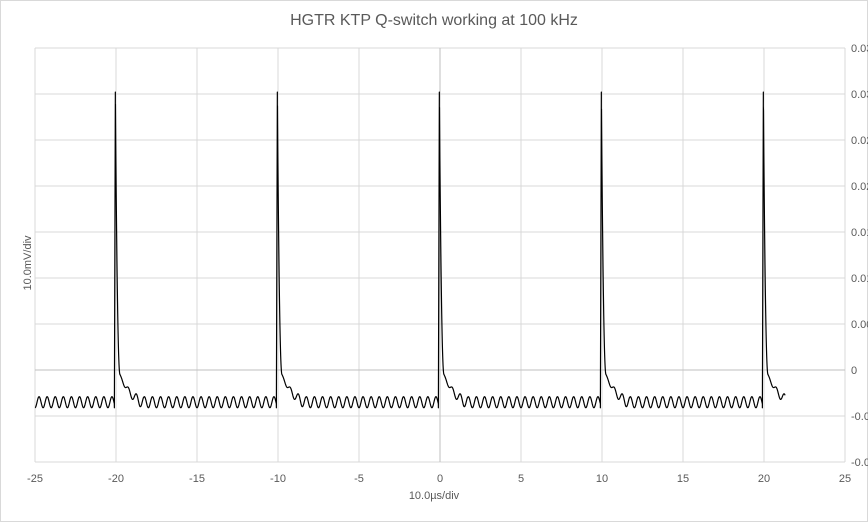 The image size is (868, 522). What do you see at coordinates (521, 479) in the screenshot?
I see `x-tick-label: 5` at bounding box center [521, 479].